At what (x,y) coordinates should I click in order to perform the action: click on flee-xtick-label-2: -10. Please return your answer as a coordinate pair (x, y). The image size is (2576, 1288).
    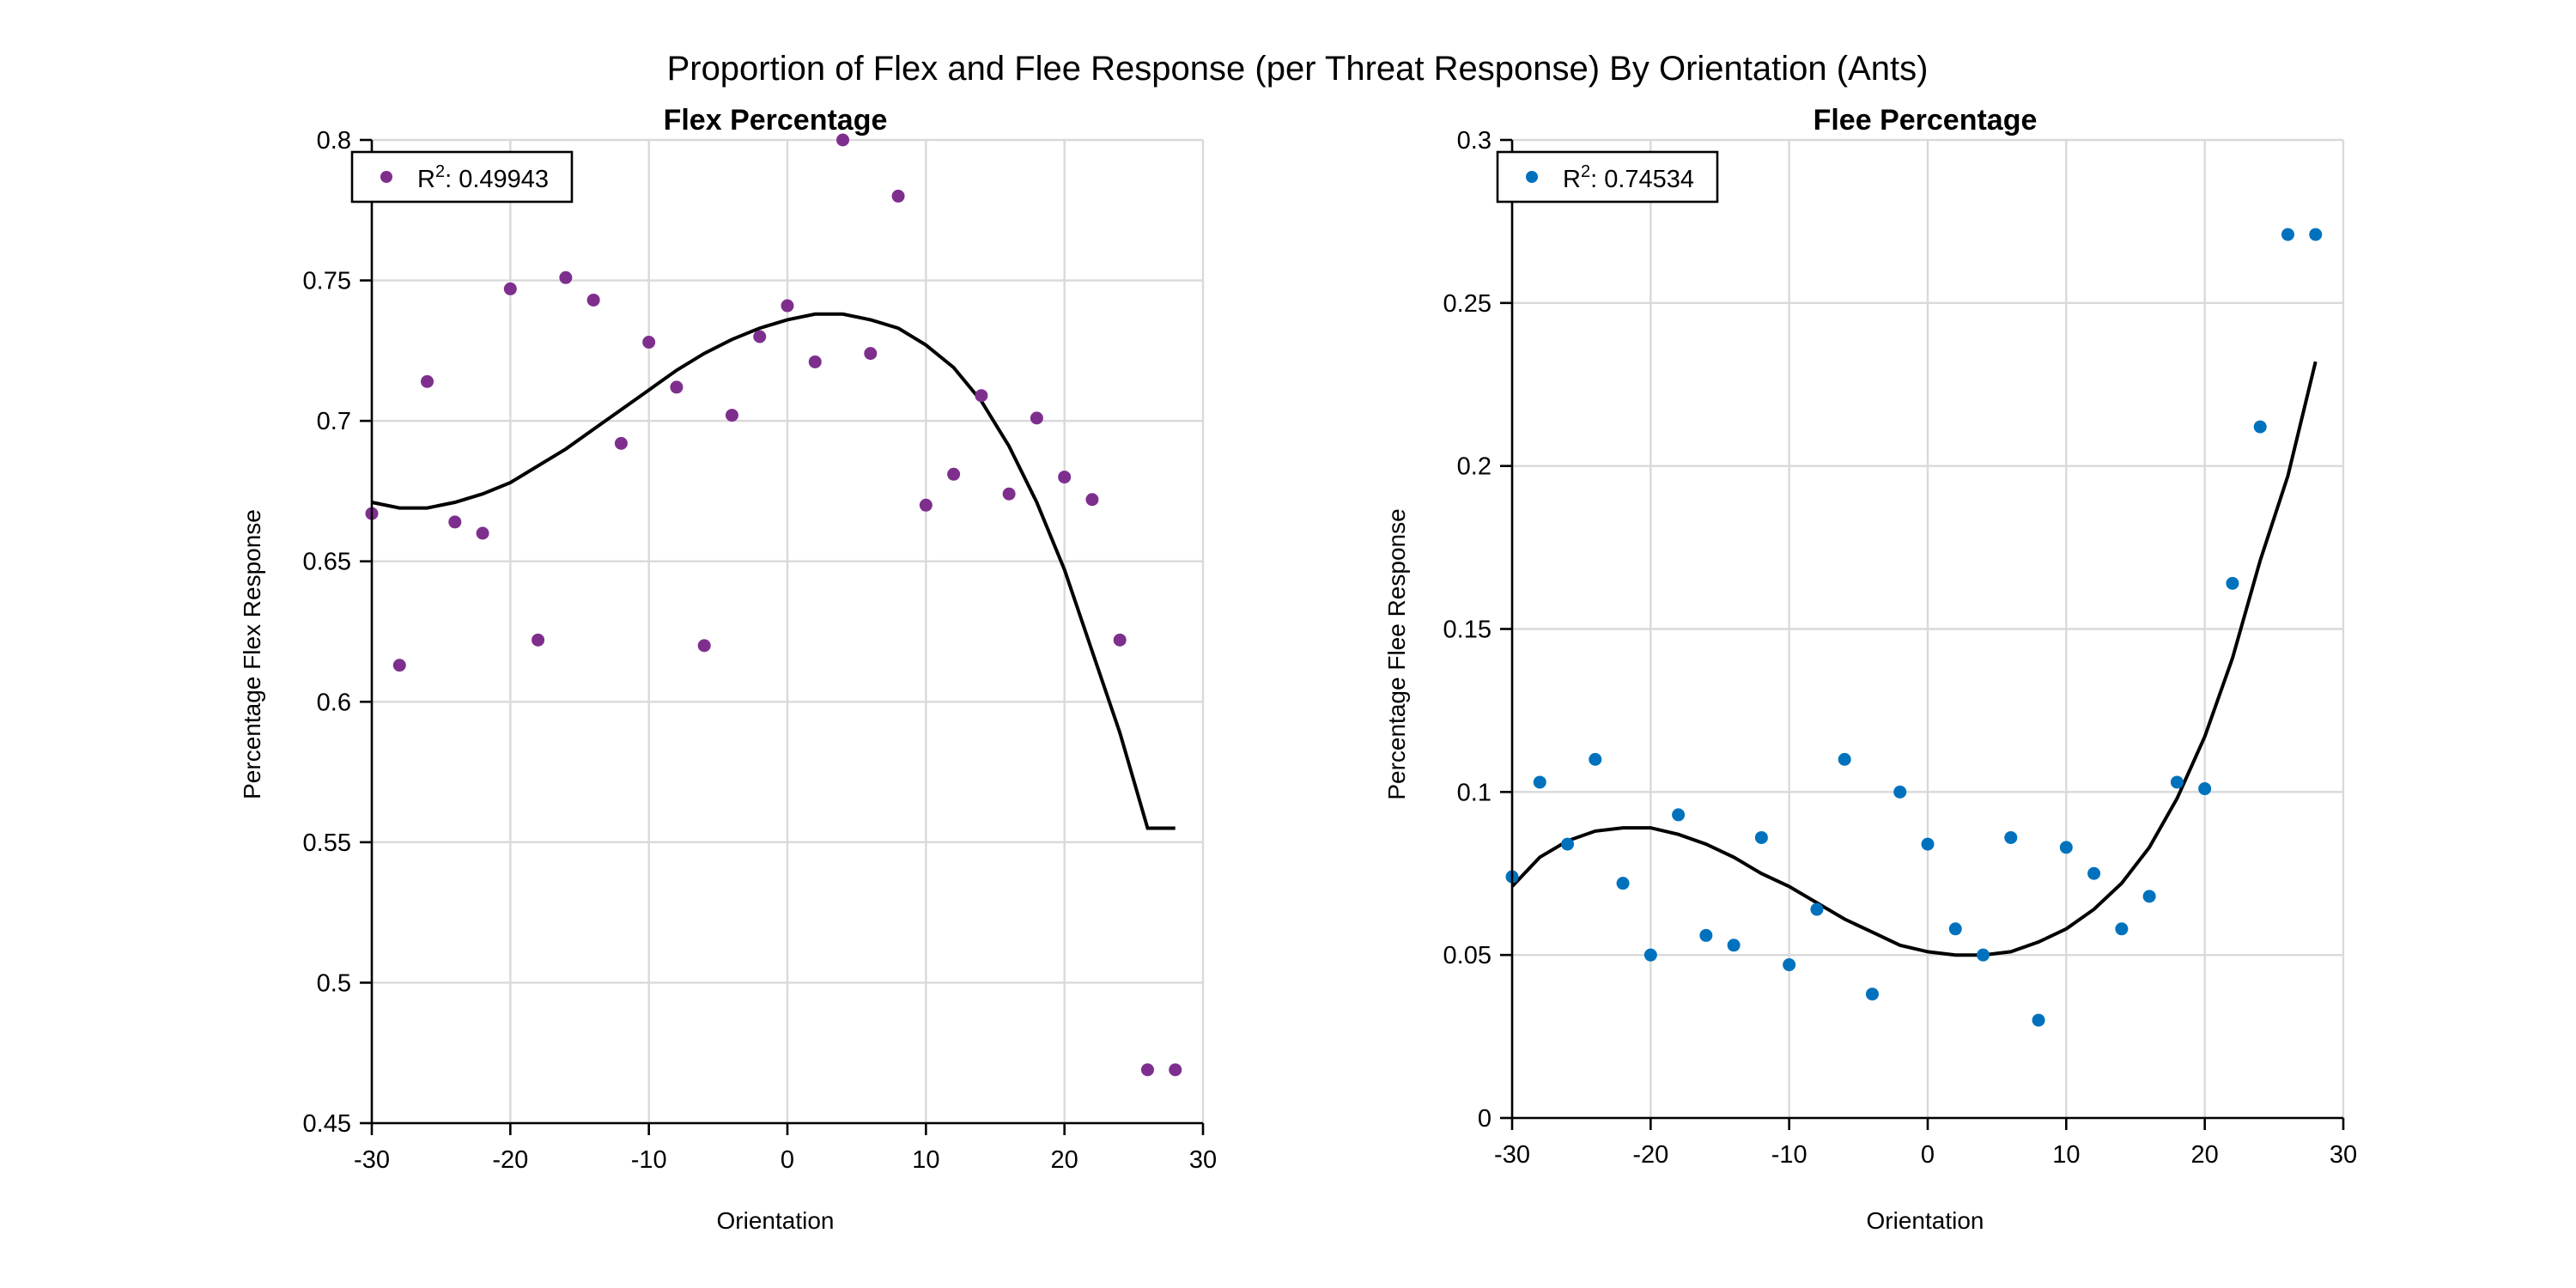
    Looking at the image, I should click on (1789, 1155).